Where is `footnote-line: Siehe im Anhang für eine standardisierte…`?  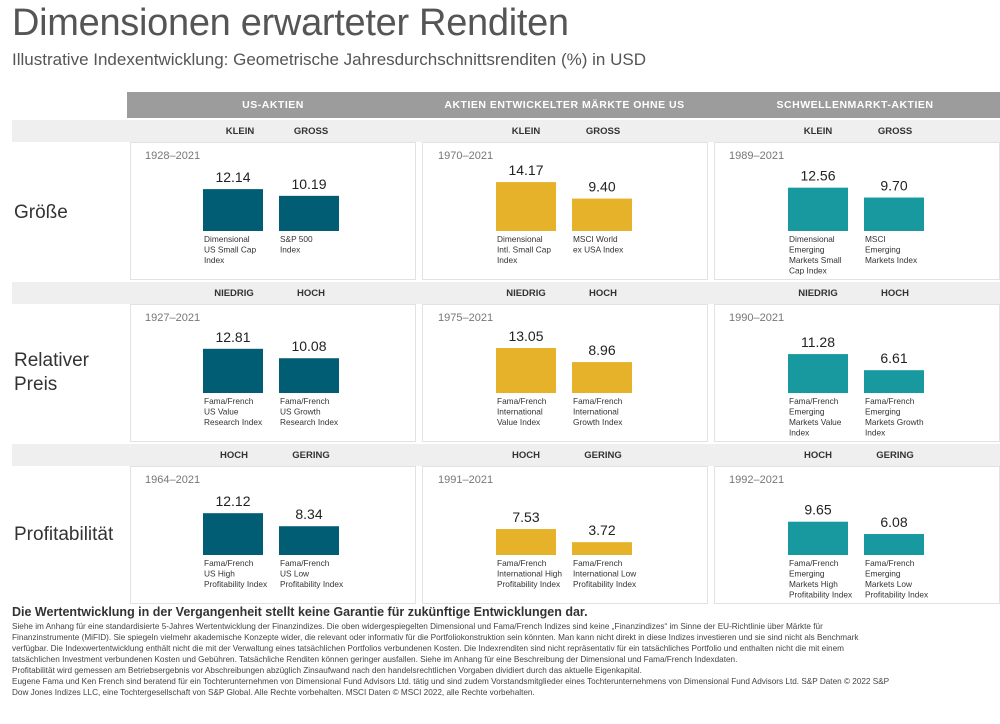 footnote-line: Siehe im Anhang für eine standardisierte… is located at coordinates (417, 626).